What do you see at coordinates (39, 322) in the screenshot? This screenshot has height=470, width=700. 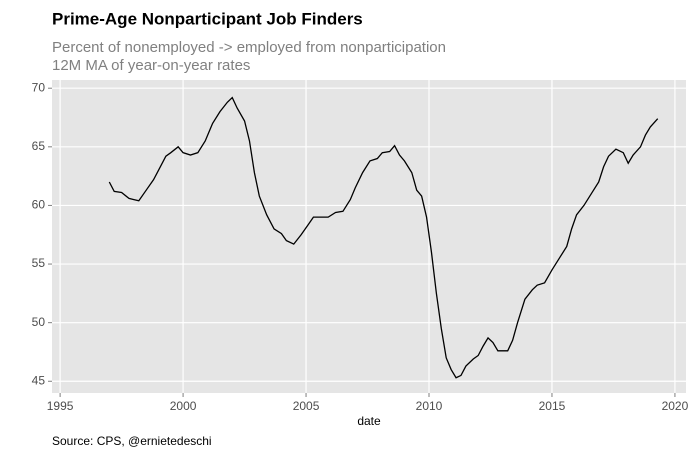 I see `y-tick-label: 50` at bounding box center [39, 322].